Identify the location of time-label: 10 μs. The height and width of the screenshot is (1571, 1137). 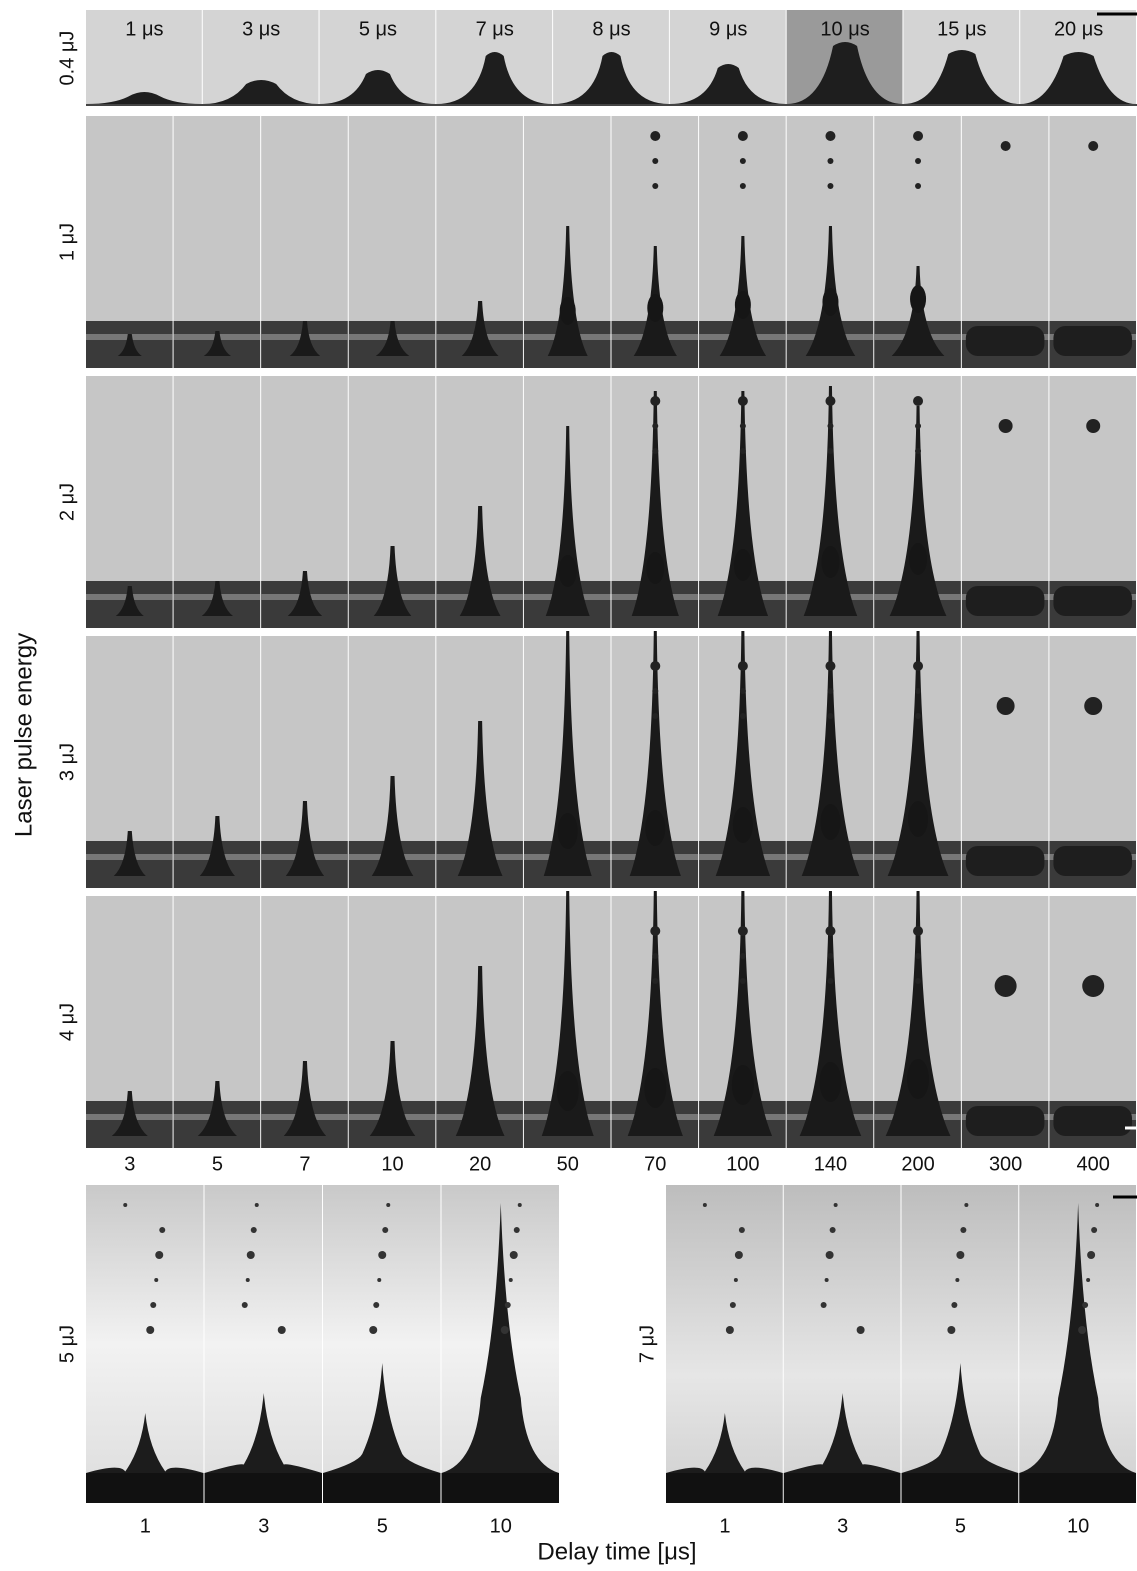
(844, 29).